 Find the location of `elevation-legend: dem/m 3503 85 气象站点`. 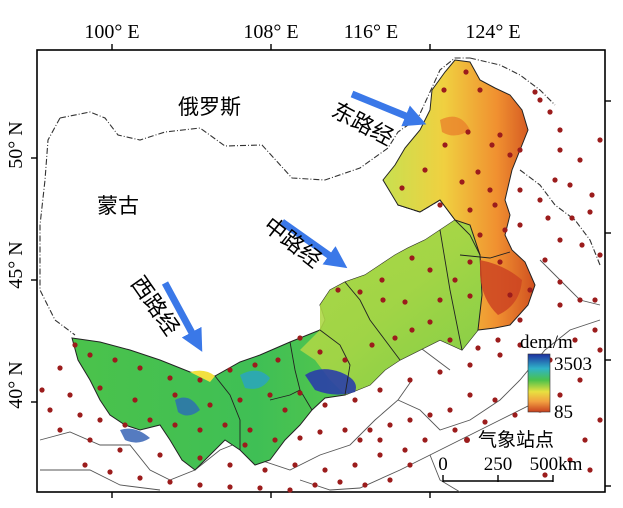

elevation-legend: dem/m 3503 85 气象站点 is located at coordinates (528, 391).